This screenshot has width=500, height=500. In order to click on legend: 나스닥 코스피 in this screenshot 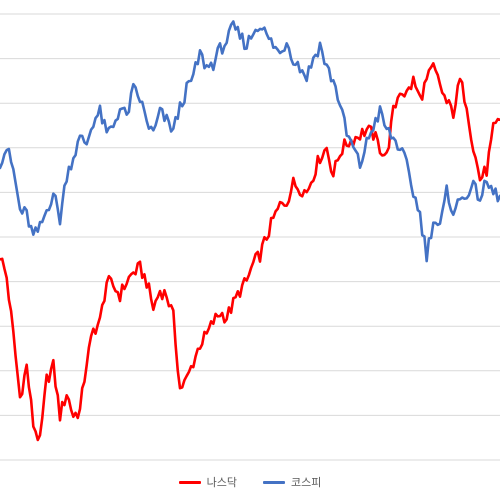, I will do `click(250, 482)`.